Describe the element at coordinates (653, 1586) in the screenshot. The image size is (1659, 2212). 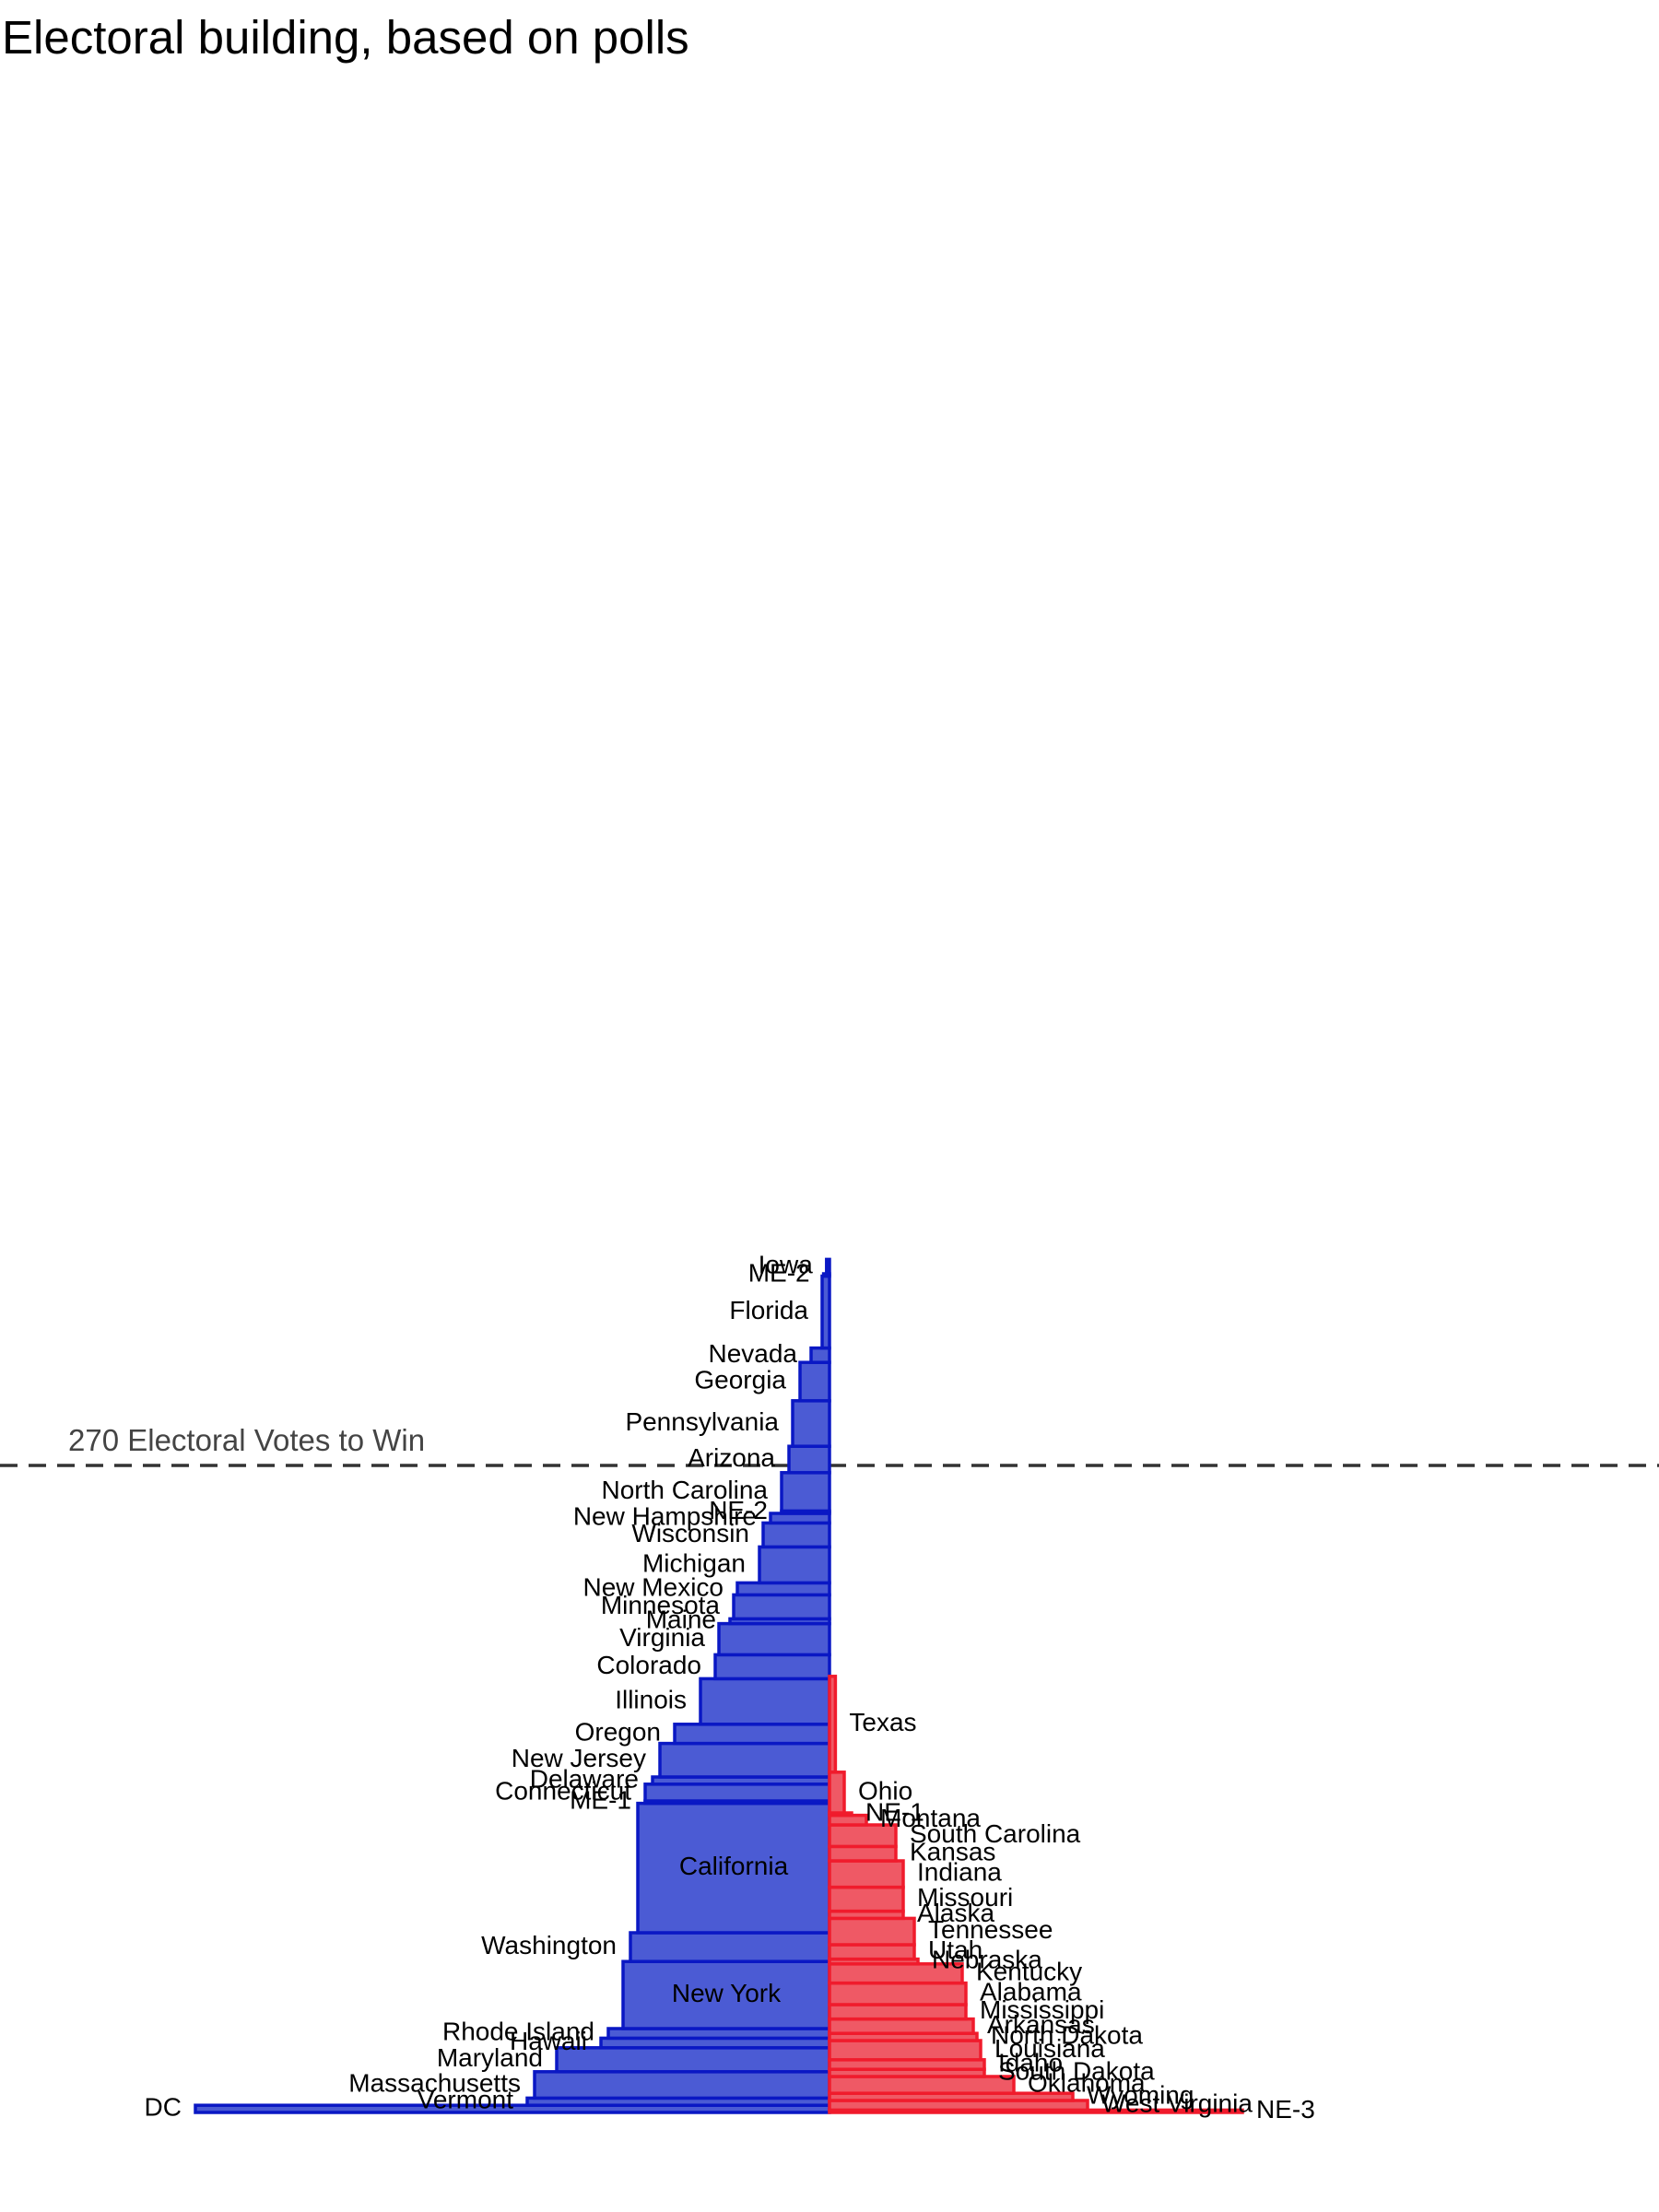
I see `label-new-mexico: New Mexico` at that location.